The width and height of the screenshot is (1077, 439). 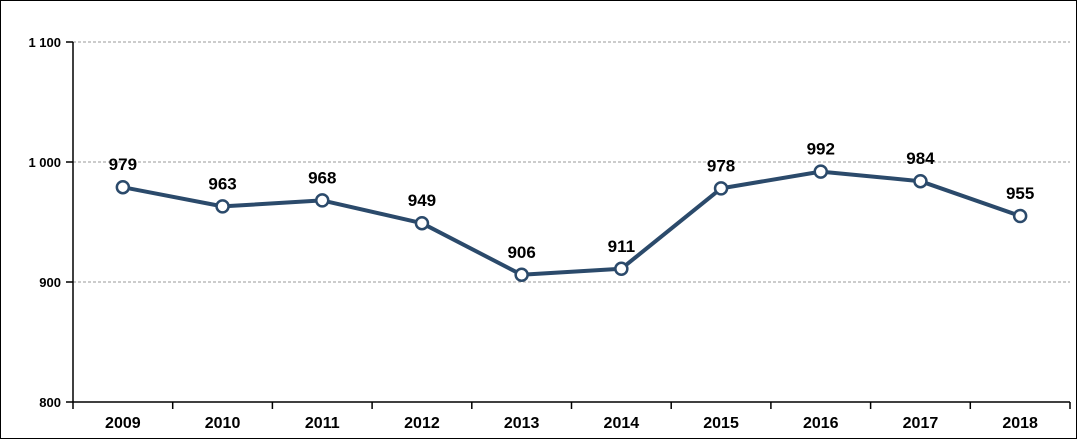 What do you see at coordinates (521, 252) in the screenshot?
I see `data-point-label: 906` at bounding box center [521, 252].